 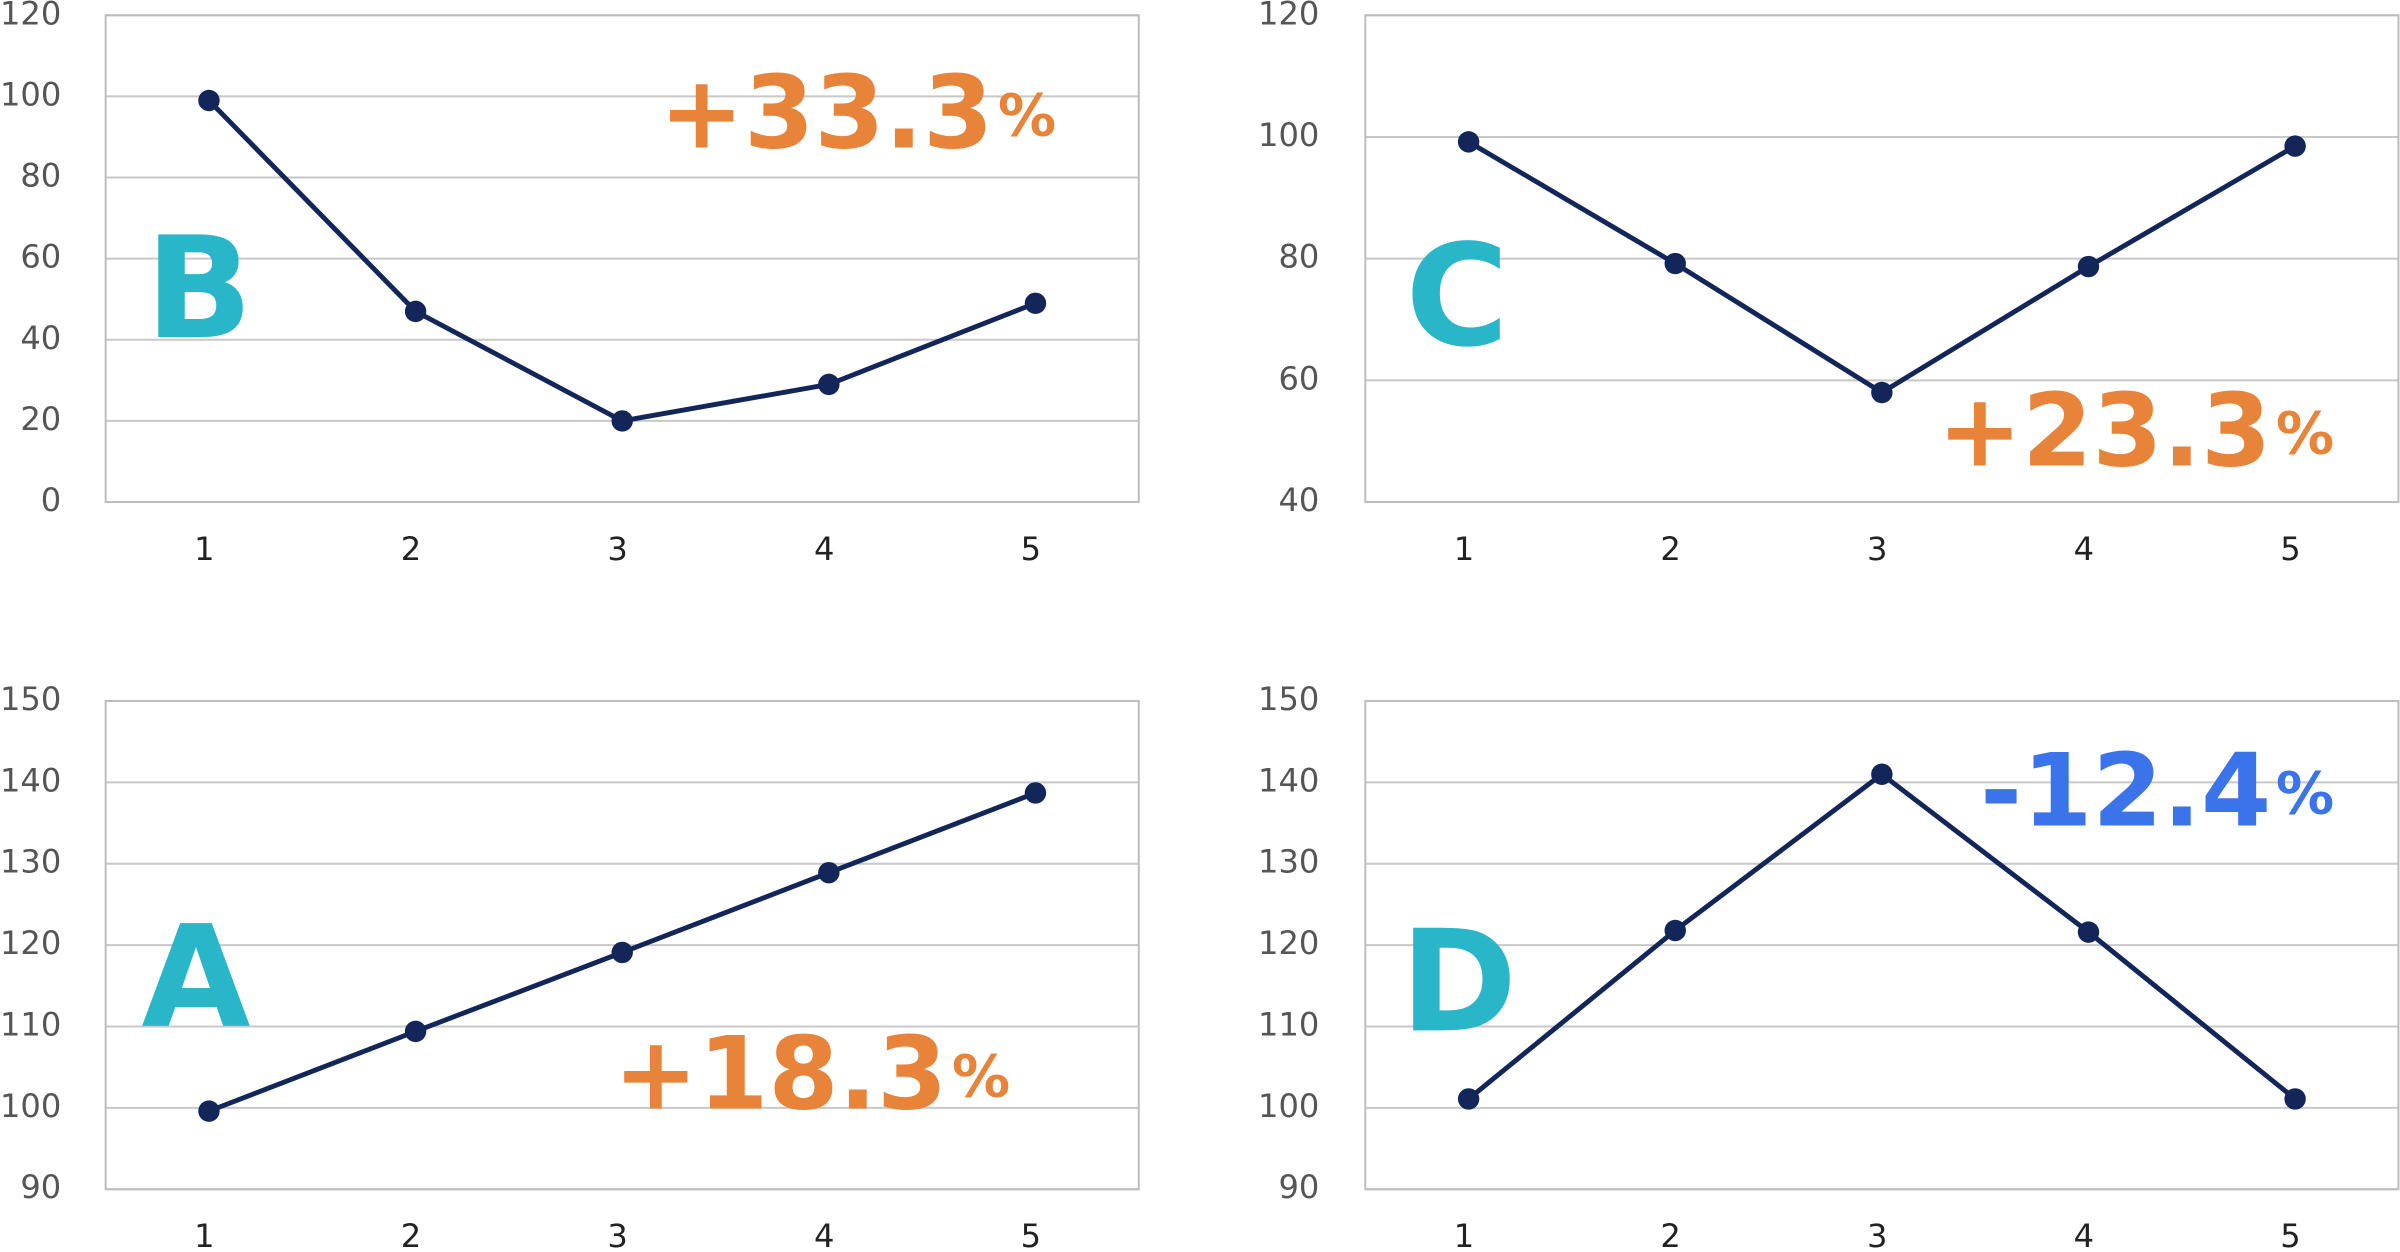 I want to click on annotation: +18.3%, so click(x=812, y=1073).